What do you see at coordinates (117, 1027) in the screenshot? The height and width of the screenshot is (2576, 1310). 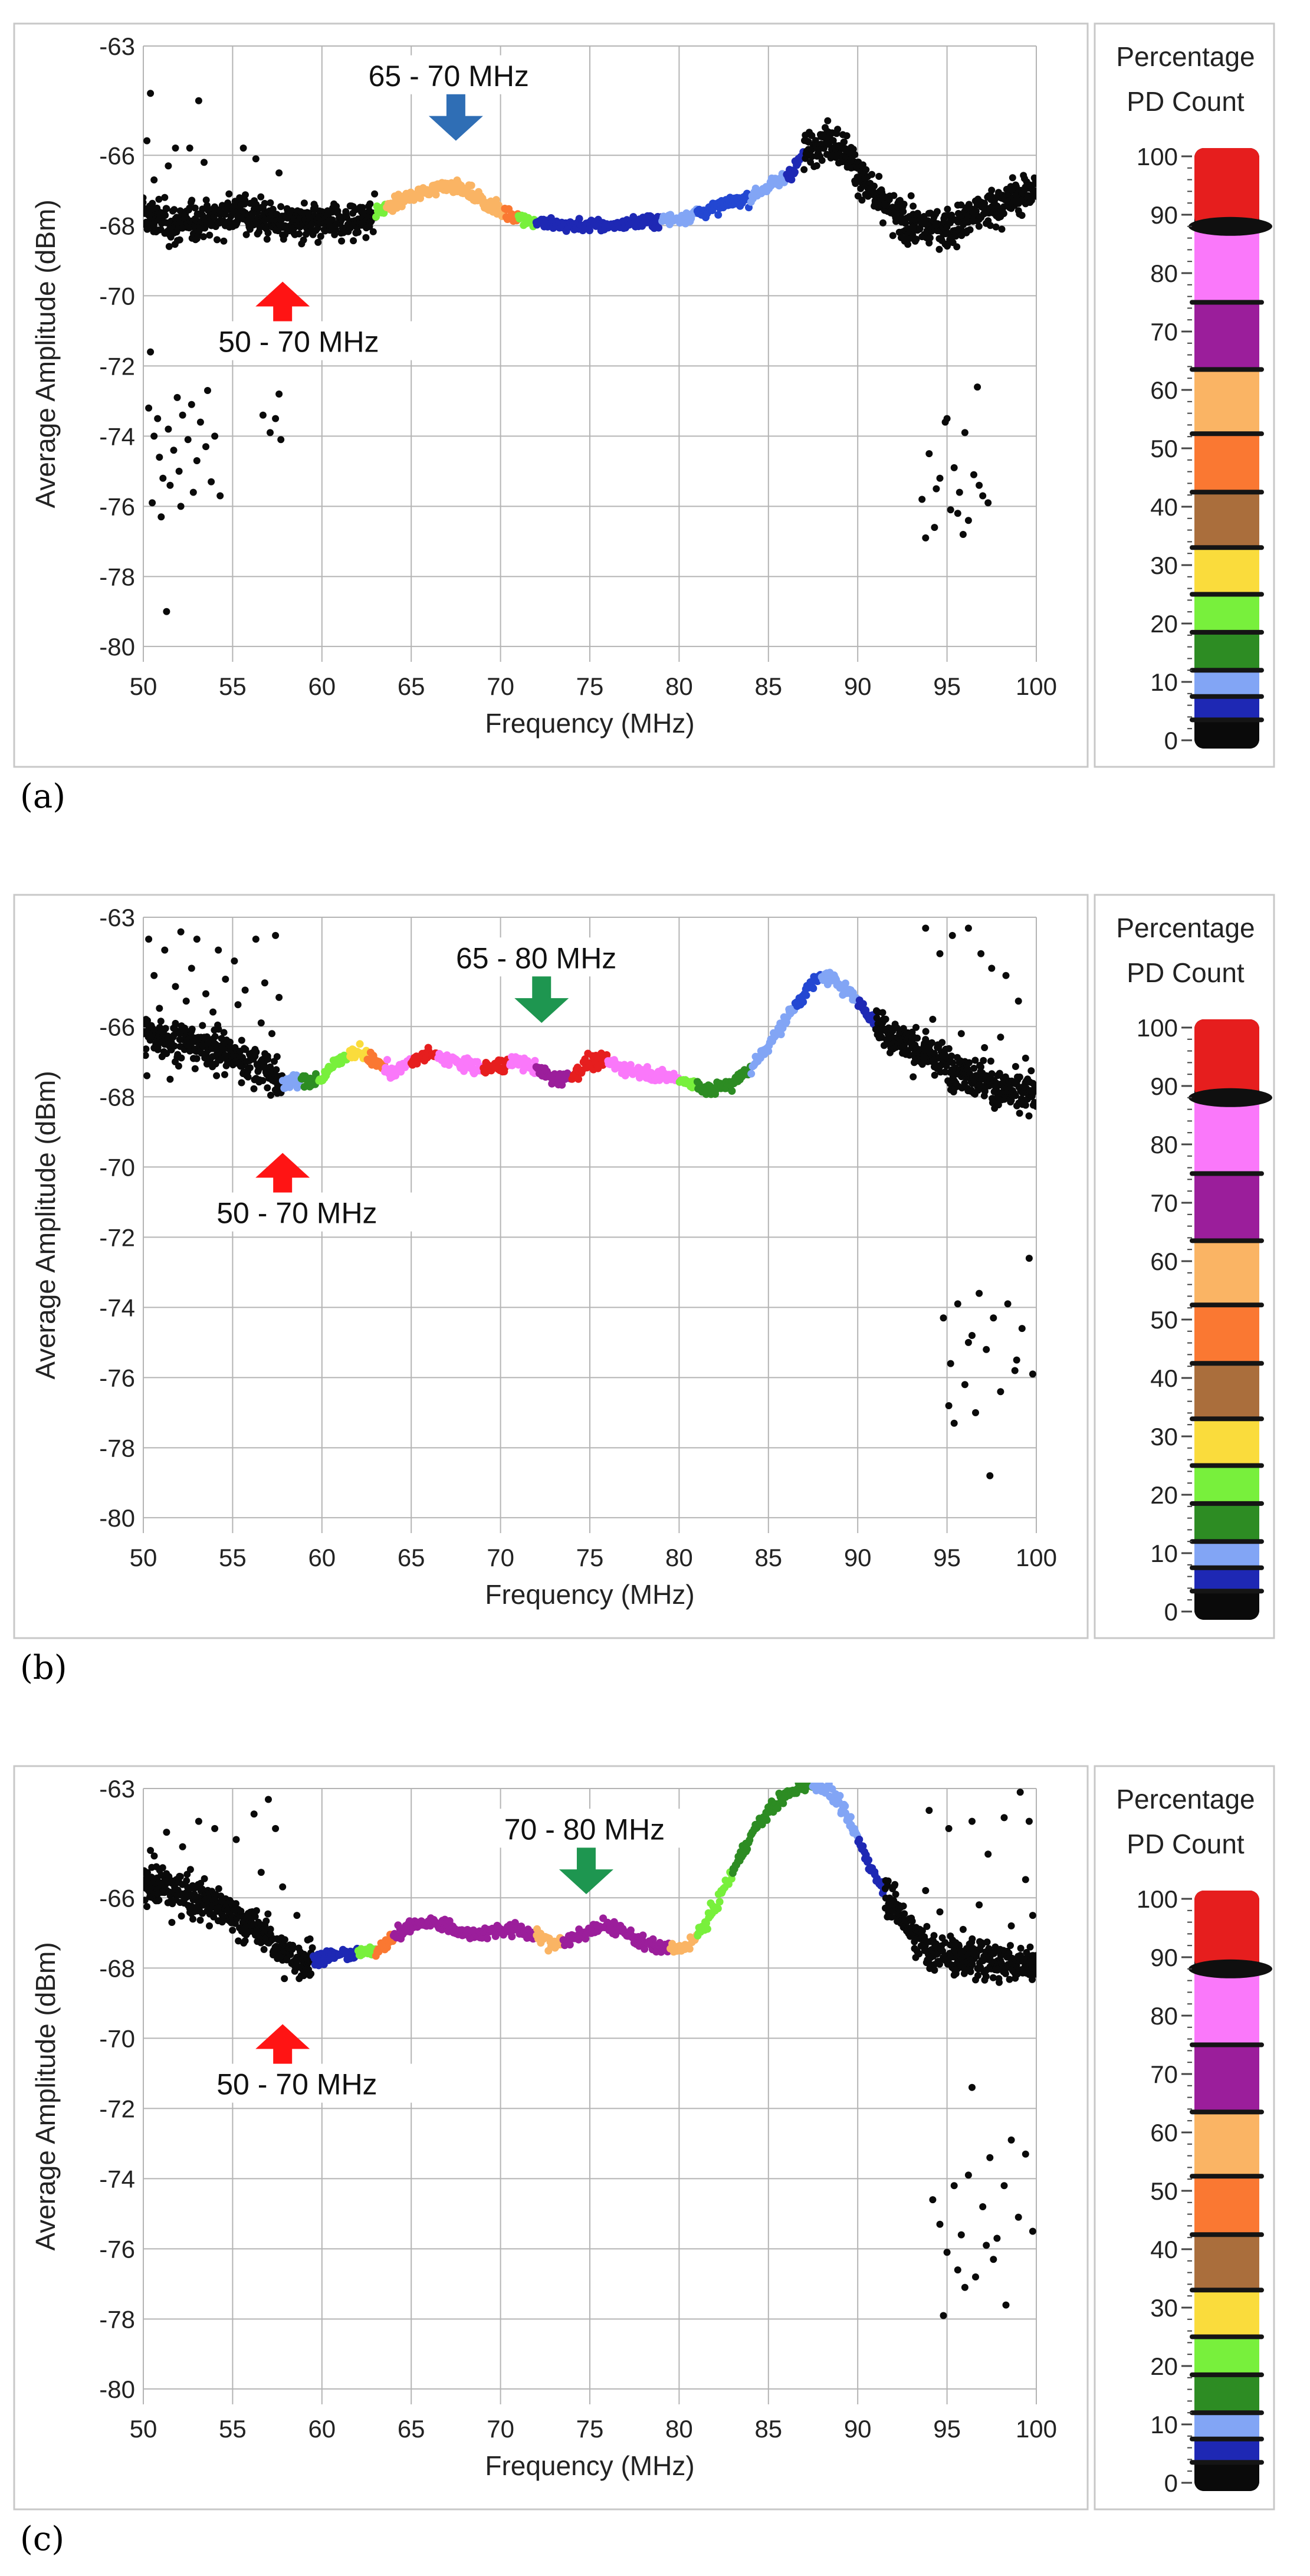 I see `y-tick-label: -66` at bounding box center [117, 1027].